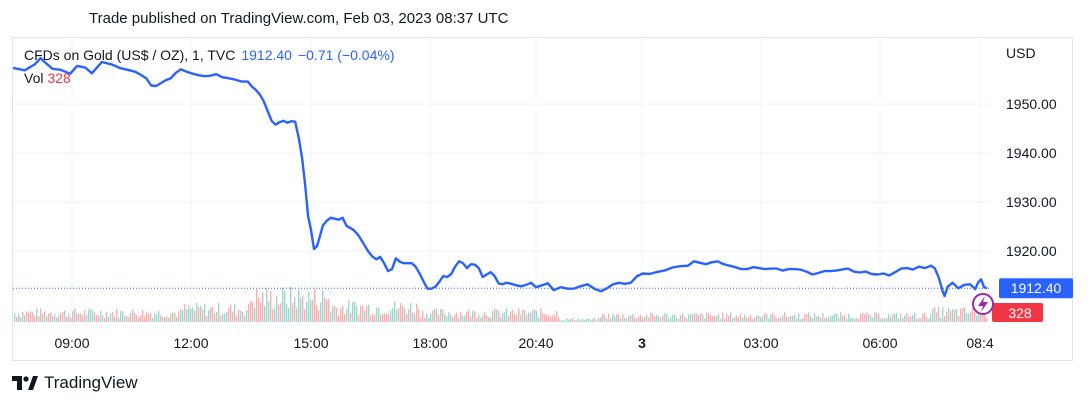 The width and height of the screenshot is (1090, 407). I want to click on tradingview-logo: TradingView, so click(75, 383).